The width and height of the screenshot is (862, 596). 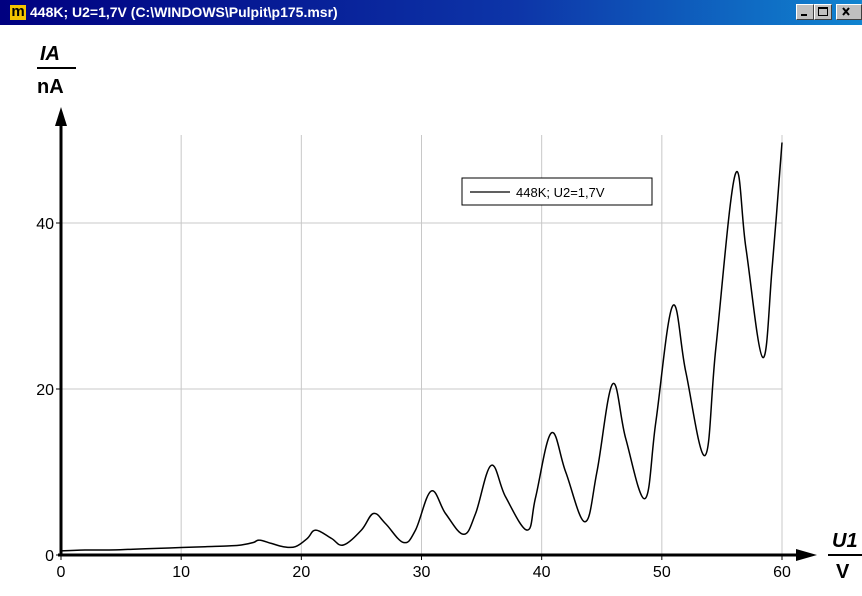 What do you see at coordinates (542, 572) in the screenshot?
I see `x-tick-label: 40` at bounding box center [542, 572].